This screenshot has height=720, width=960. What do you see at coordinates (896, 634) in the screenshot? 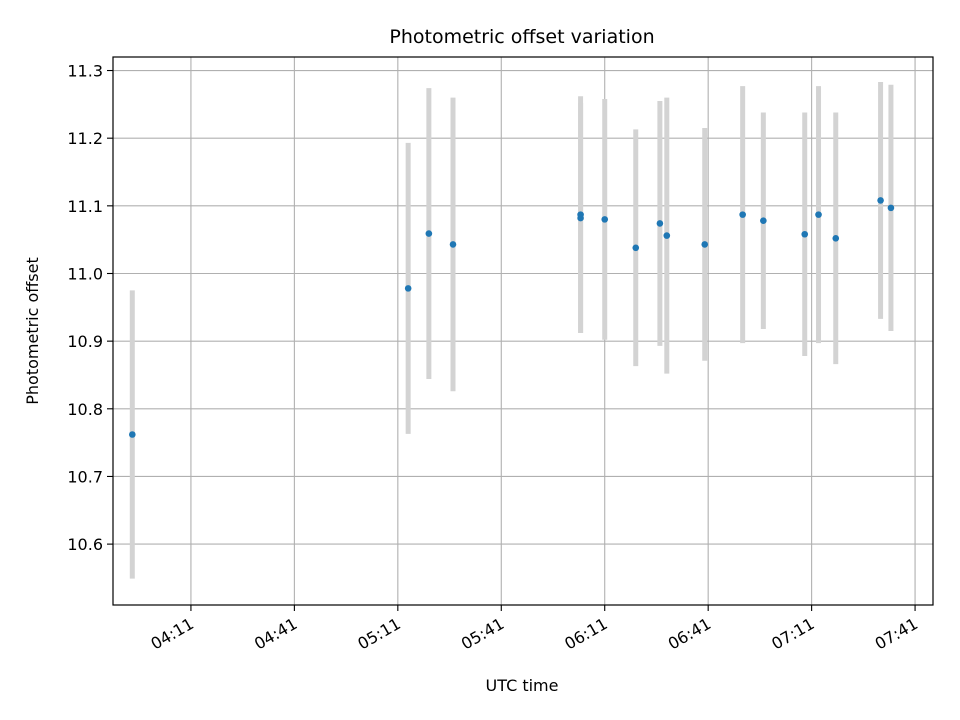
I see `x-tick-label: 07:41` at bounding box center [896, 634].